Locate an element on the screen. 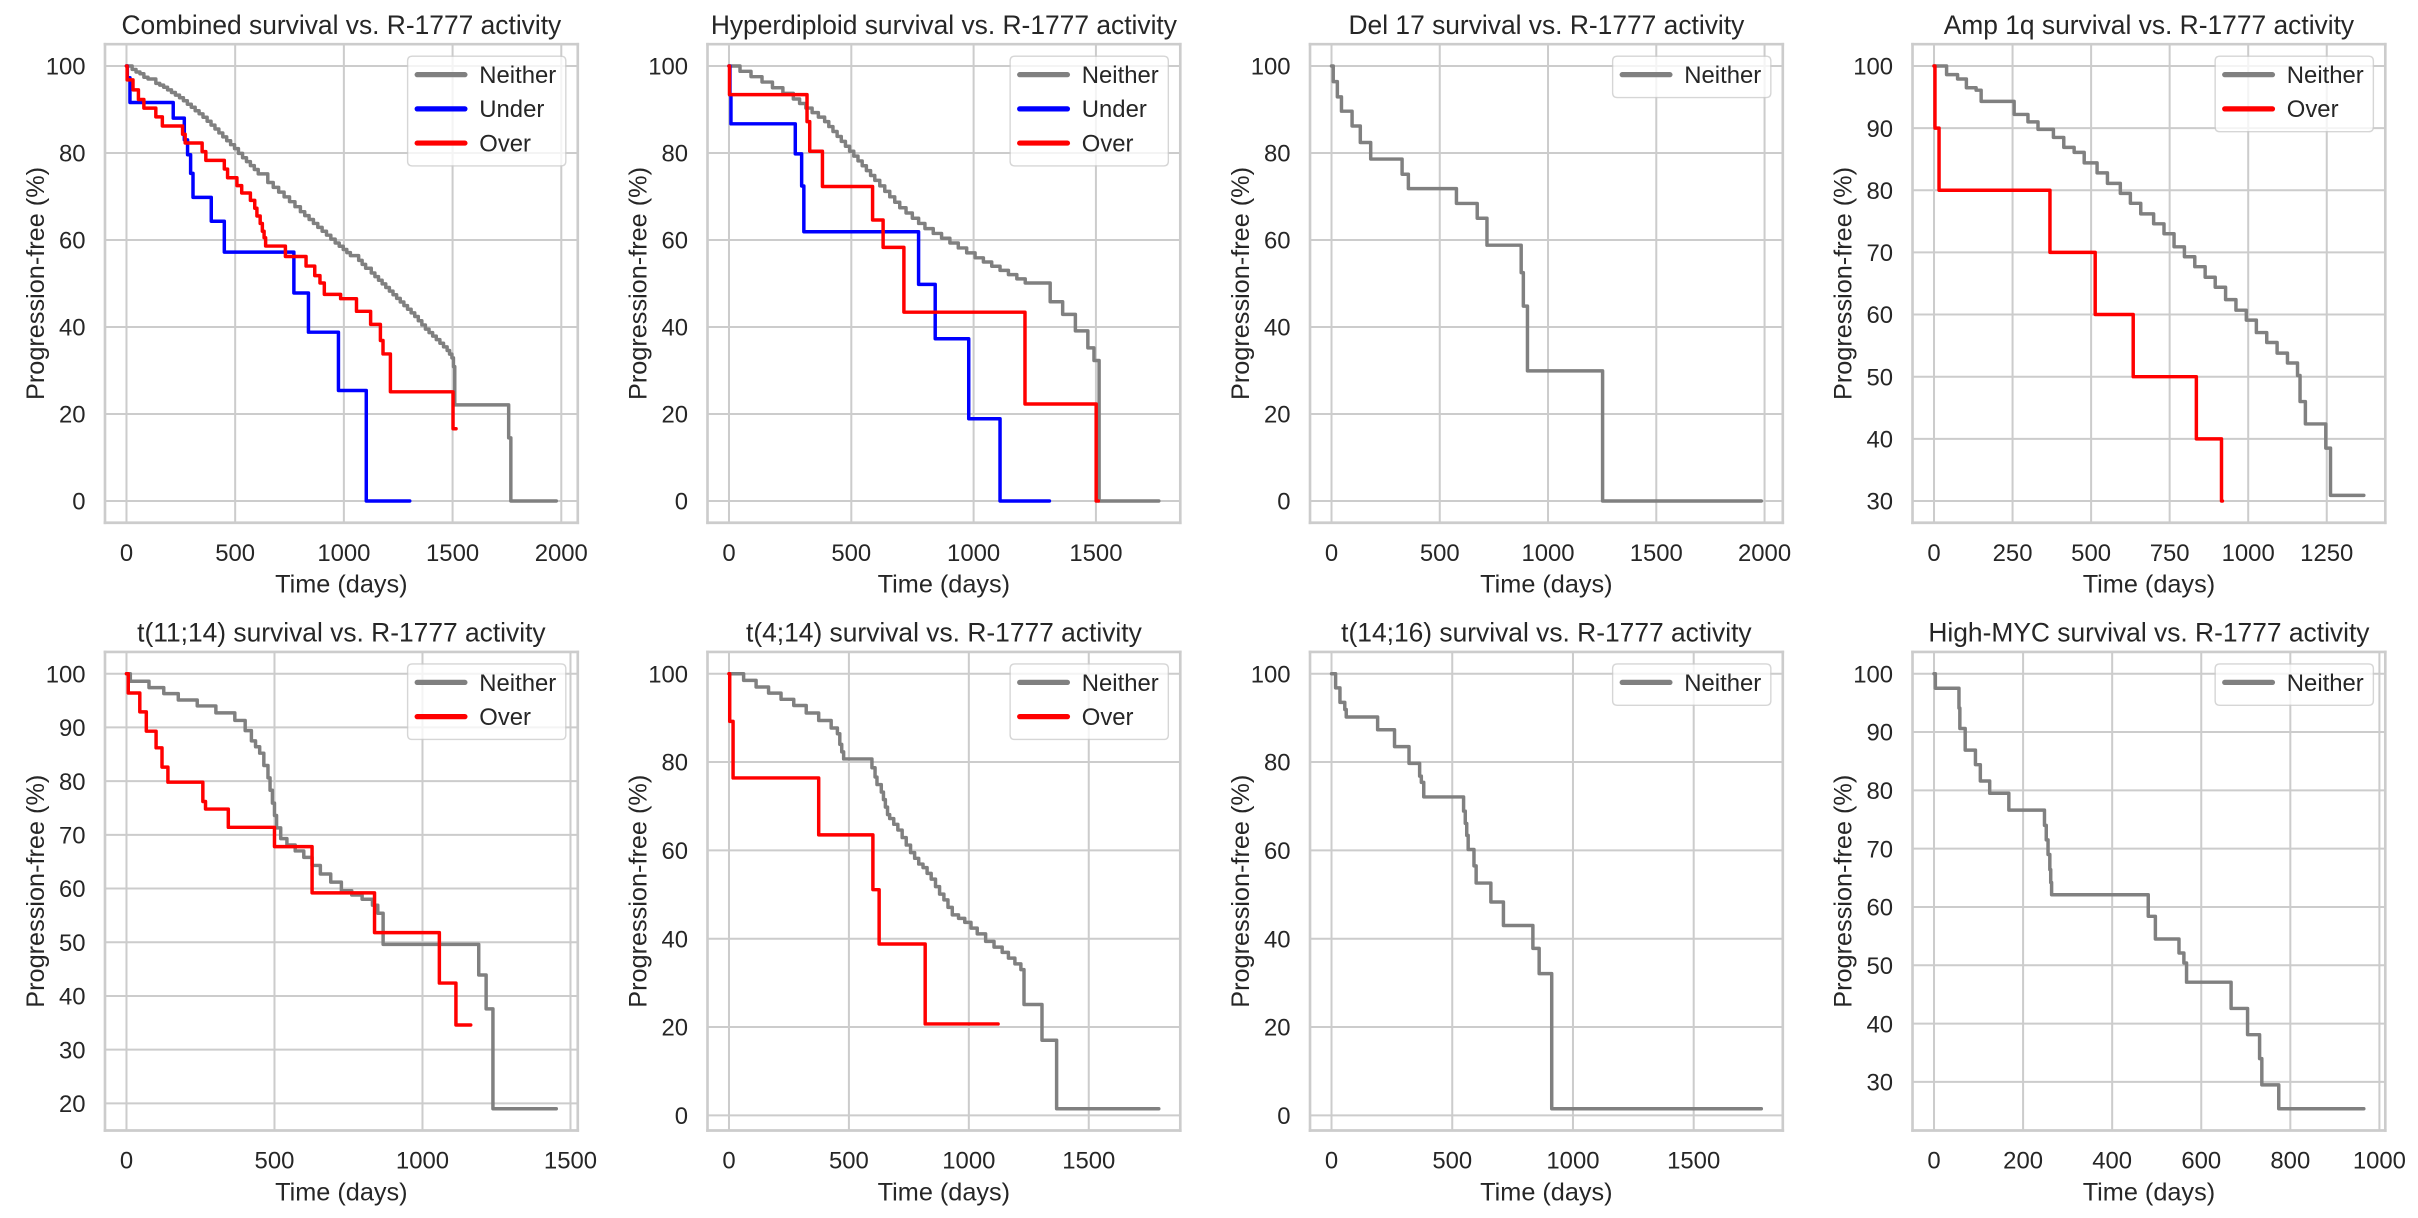 This screenshot has width=2418, height=1218. svg-text:t(11;14) survival vs. R-1777 a: t(11;14) survival vs. R-1777 activity is located at coordinates (341, 633).